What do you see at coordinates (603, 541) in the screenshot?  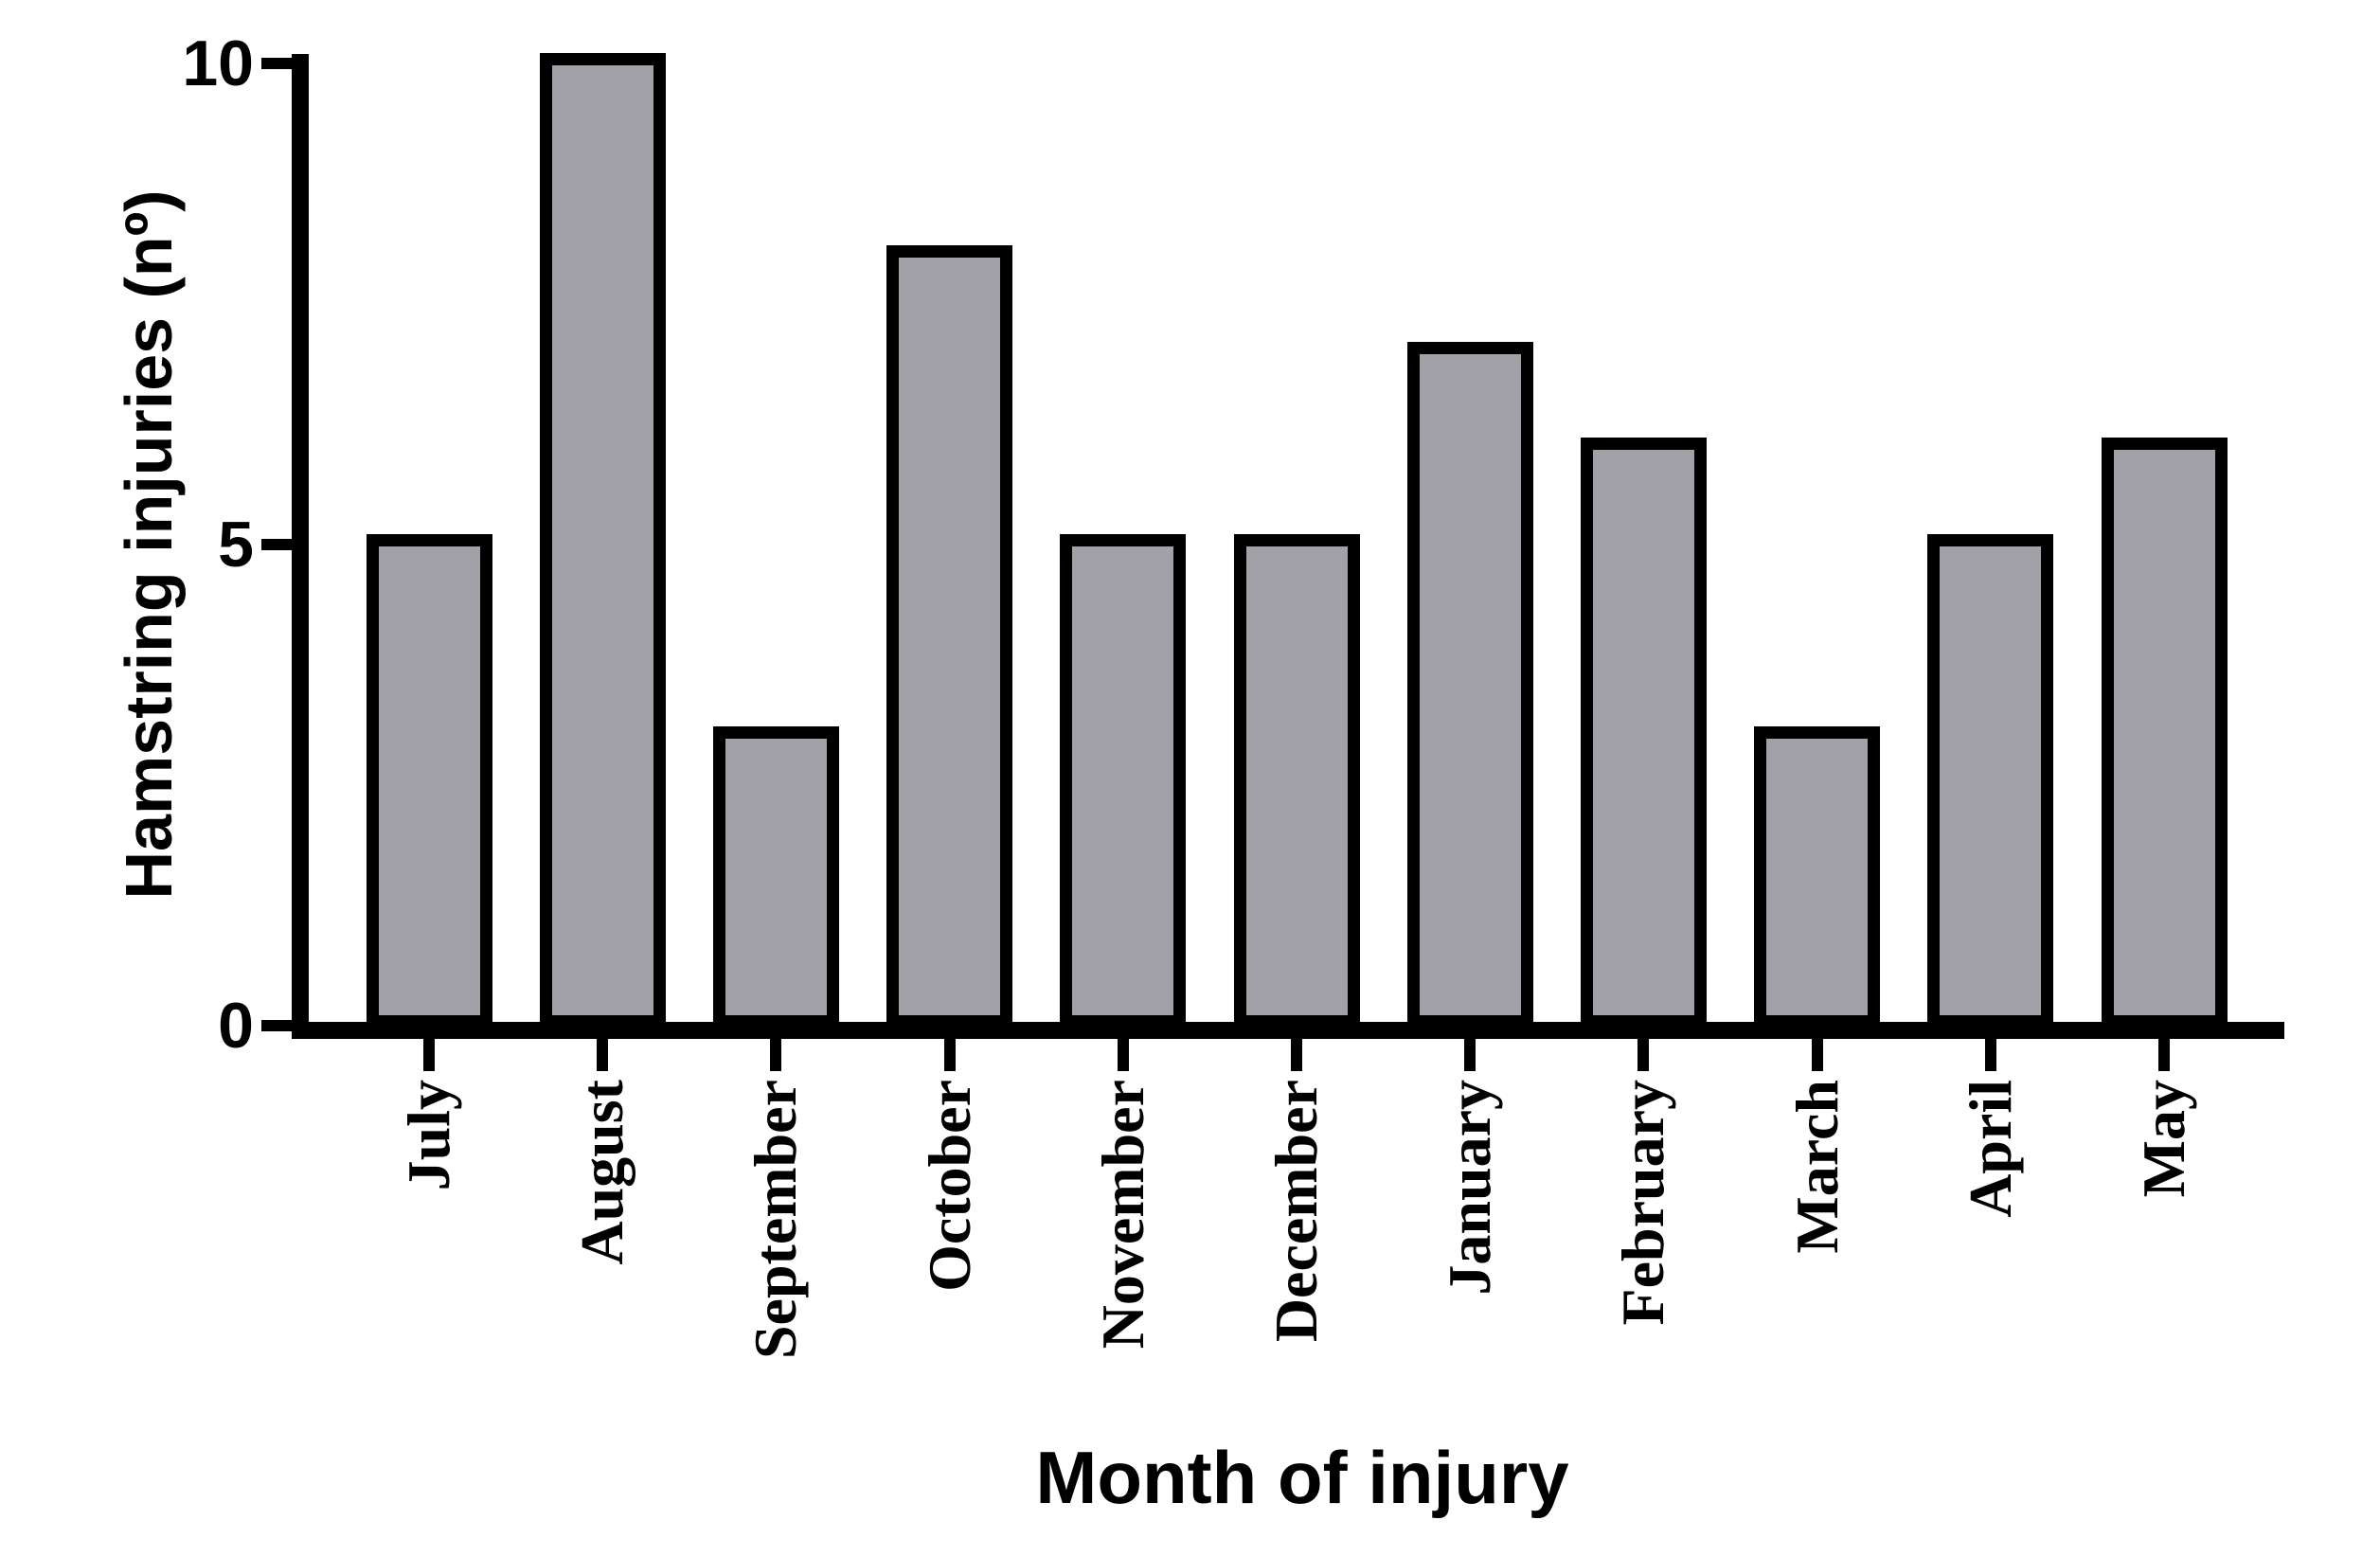 I see `bar-august` at bounding box center [603, 541].